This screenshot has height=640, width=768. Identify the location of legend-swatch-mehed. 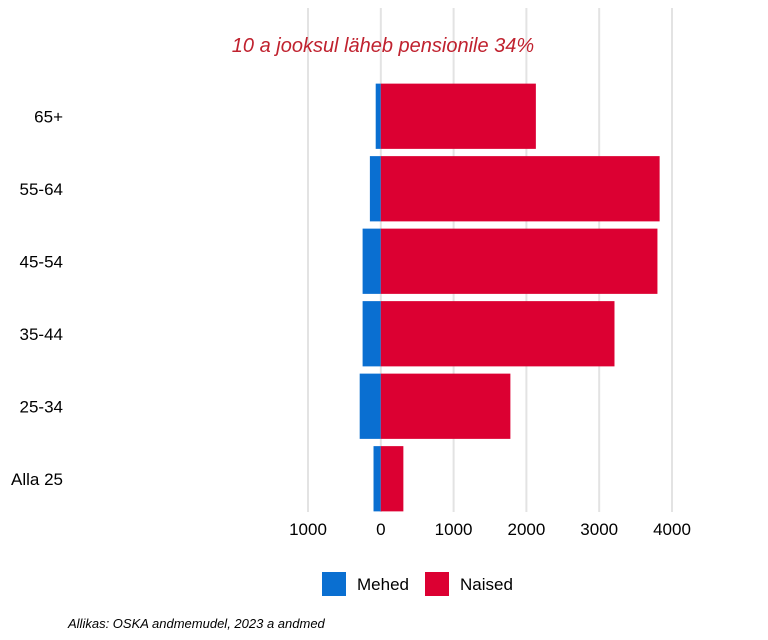
(334, 584).